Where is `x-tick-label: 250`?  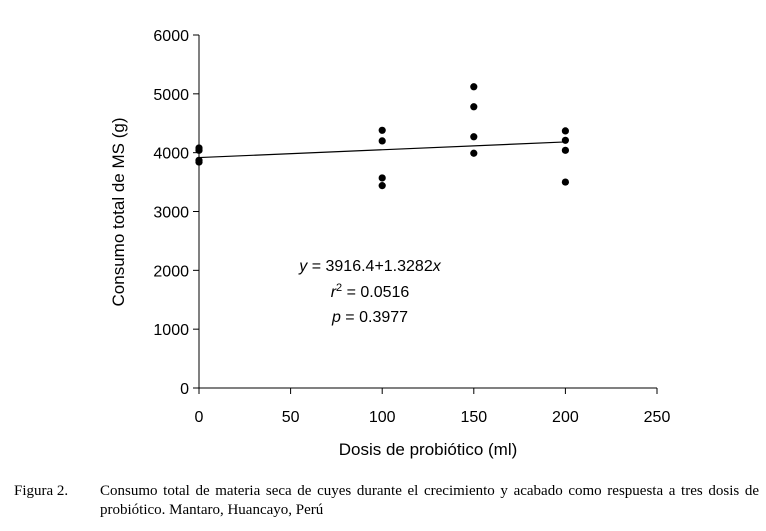
x-tick-label: 250 is located at coordinates (657, 417).